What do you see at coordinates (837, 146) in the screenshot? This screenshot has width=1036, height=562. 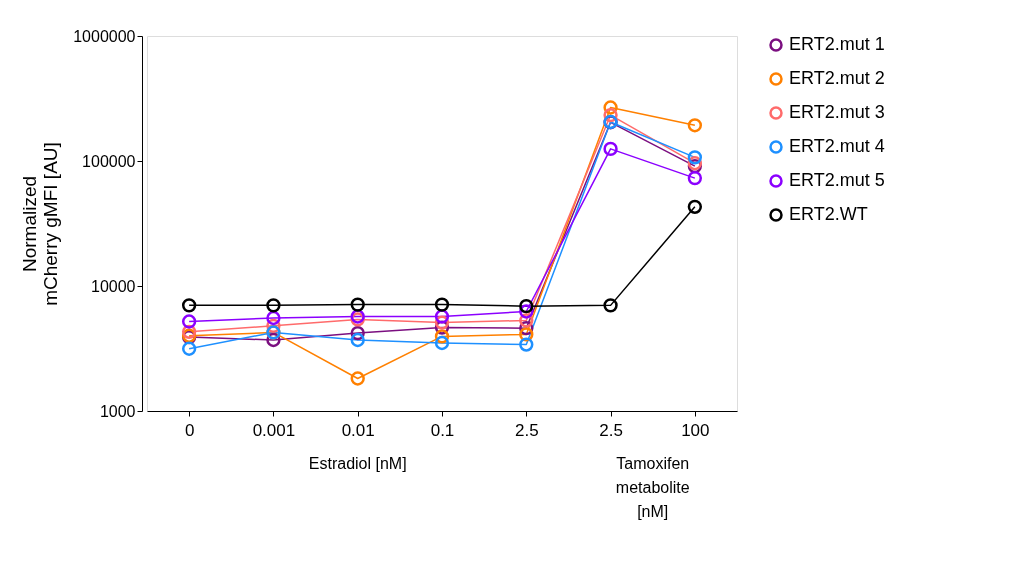 I see `legend-label: ERT2.mut 4` at bounding box center [837, 146].